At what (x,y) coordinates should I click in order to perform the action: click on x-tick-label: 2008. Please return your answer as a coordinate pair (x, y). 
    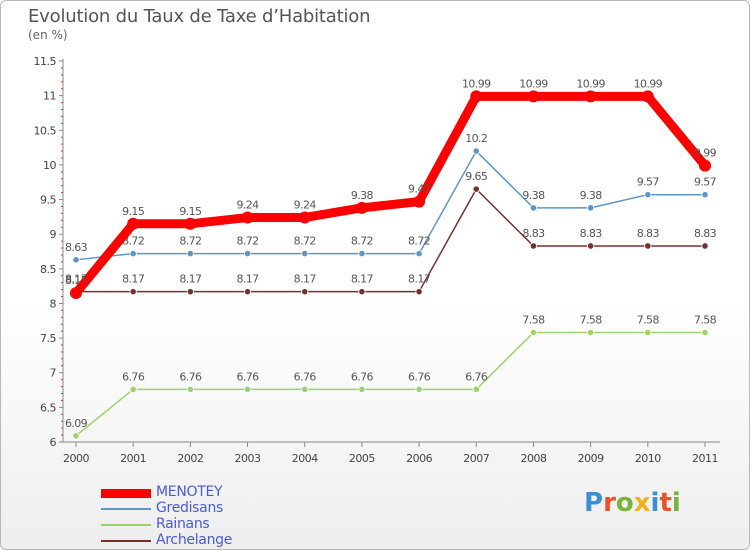
    Looking at the image, I should click on (533, 458).